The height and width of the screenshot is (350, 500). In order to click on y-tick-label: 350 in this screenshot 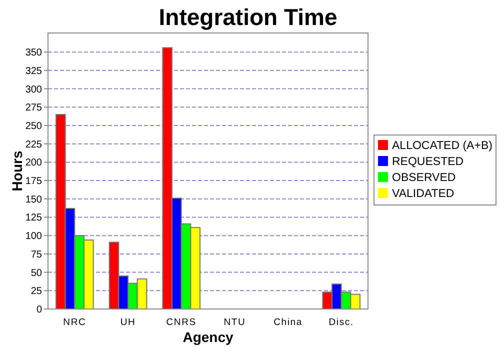, I will do `click(33, 53)`.